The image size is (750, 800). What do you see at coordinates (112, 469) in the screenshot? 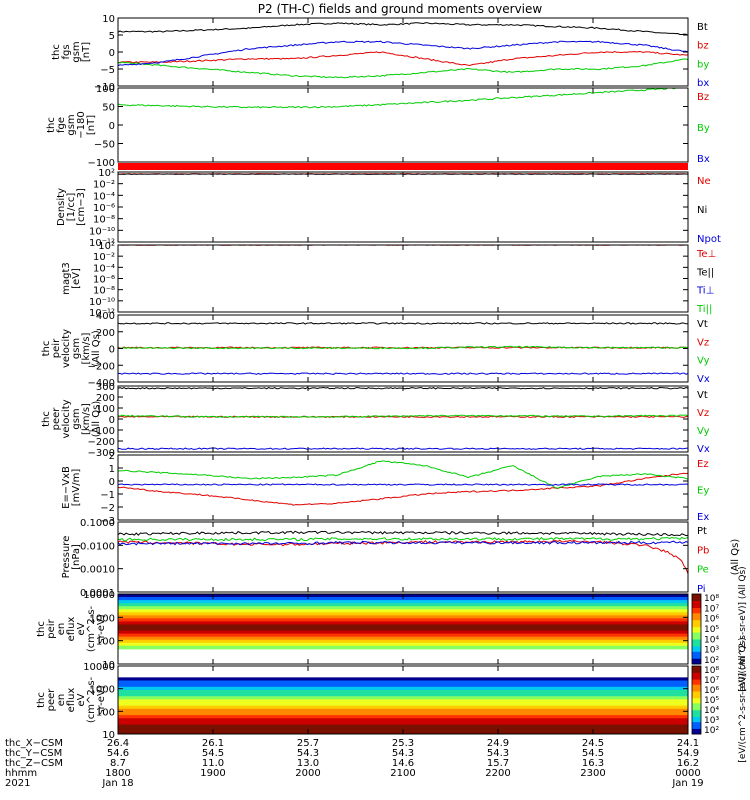
I see `y-tick-label: 1` at bounding box center [112, 469].